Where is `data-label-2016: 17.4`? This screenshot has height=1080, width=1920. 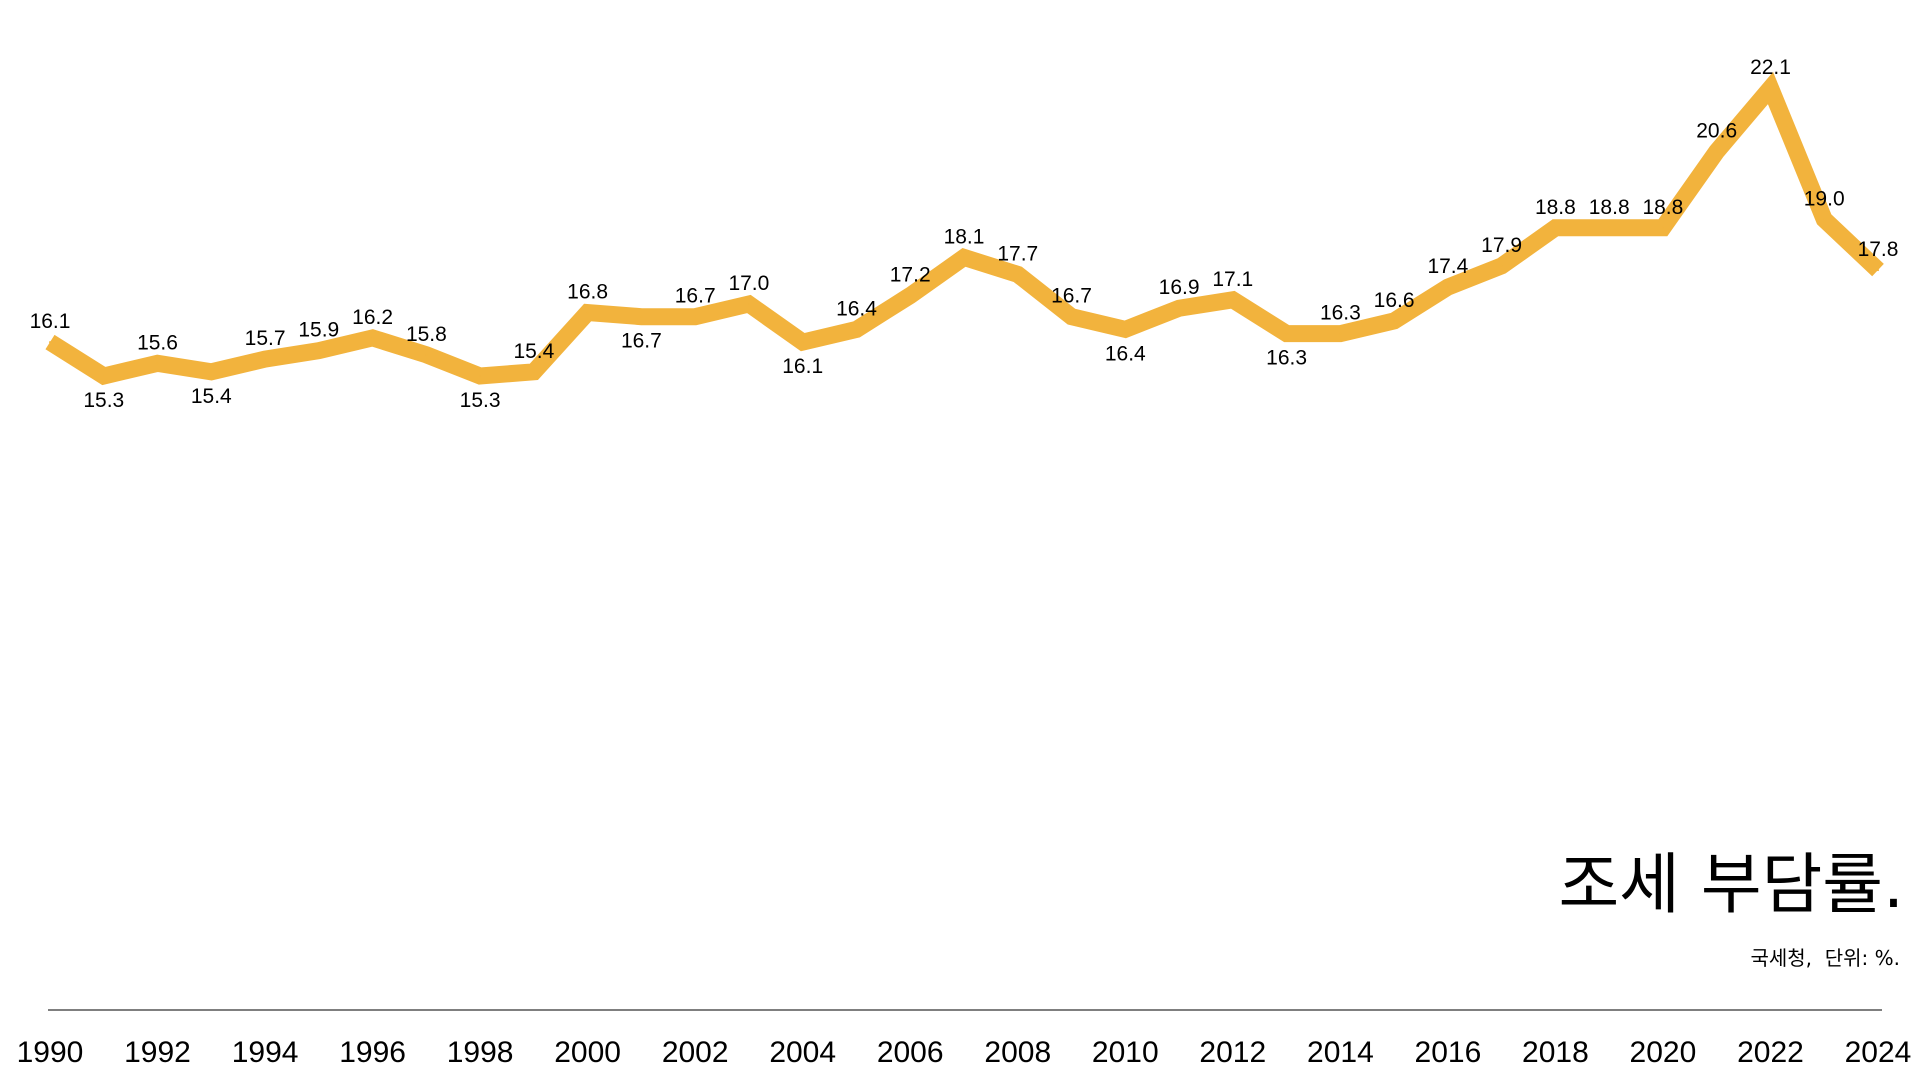
data-label-2016: 17.4 is located at coordinates (1447, 266).